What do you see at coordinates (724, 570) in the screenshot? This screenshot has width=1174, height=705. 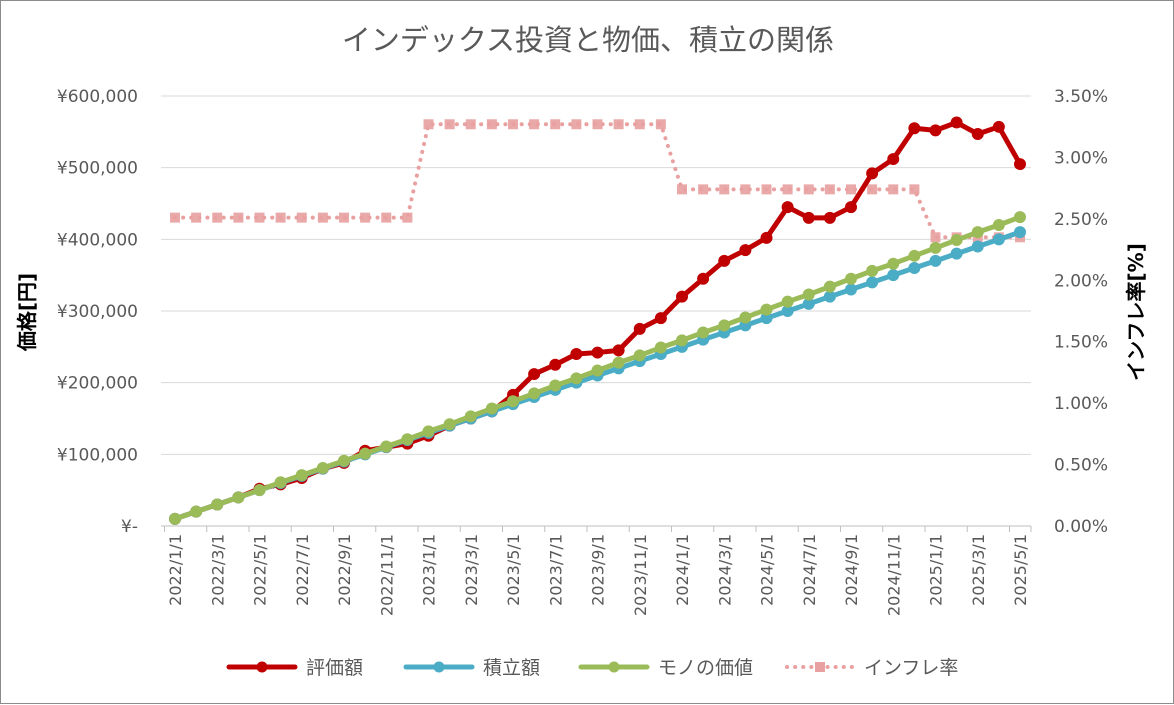 I see `x-tick-label: 2024/3/1` at bounding box center [724, 570].